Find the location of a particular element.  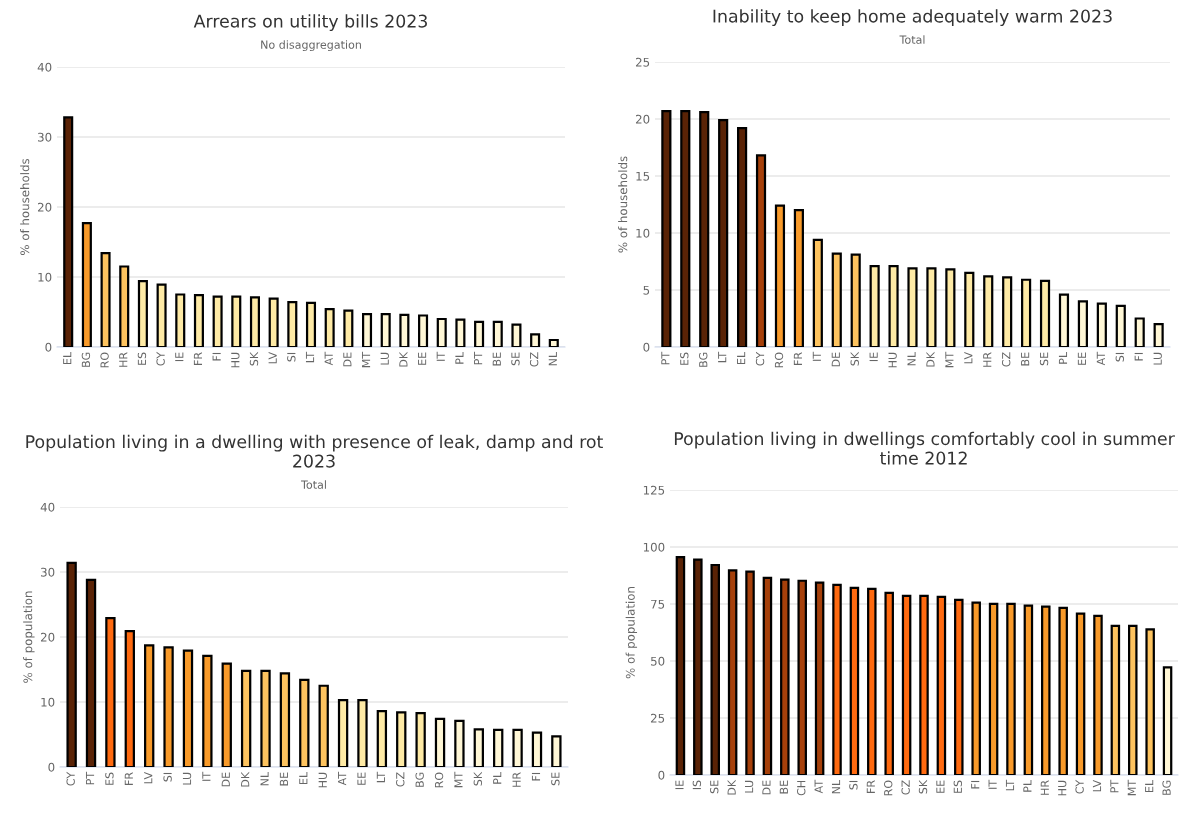

x-tick-label: CZ is located at coordinates (1006, 359).